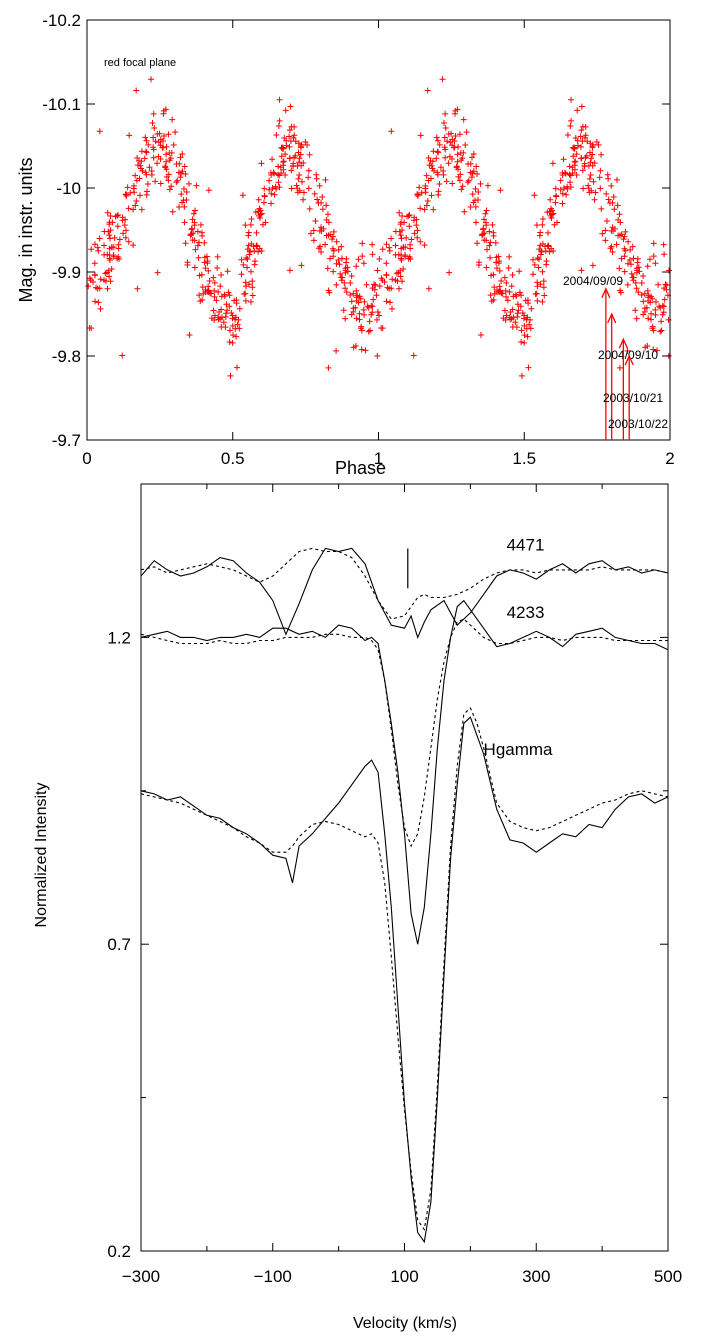 The image size is (702, 1341). I want to click on bottom-y-tick-label: 0.2, so click(119, 1251).